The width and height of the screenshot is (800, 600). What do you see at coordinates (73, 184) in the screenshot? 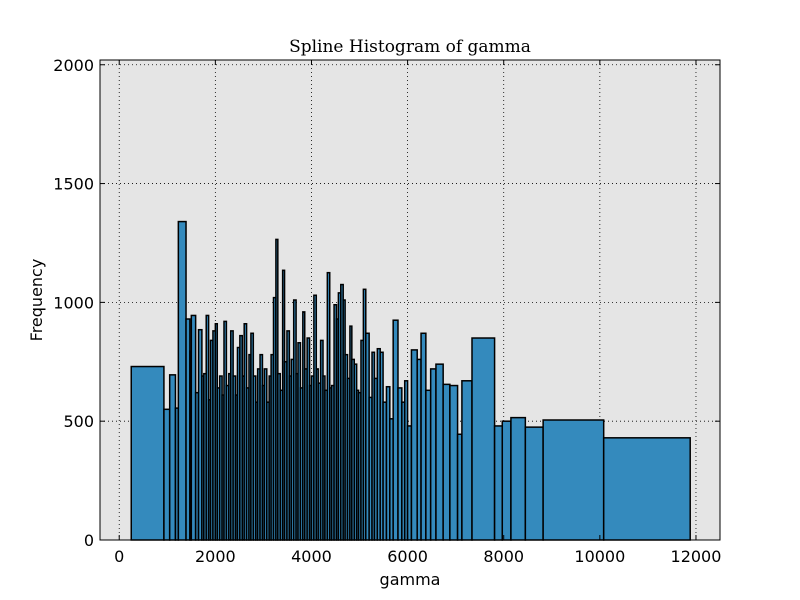
I see `y-tick-label: 1500` at bounding box center [73, 184].